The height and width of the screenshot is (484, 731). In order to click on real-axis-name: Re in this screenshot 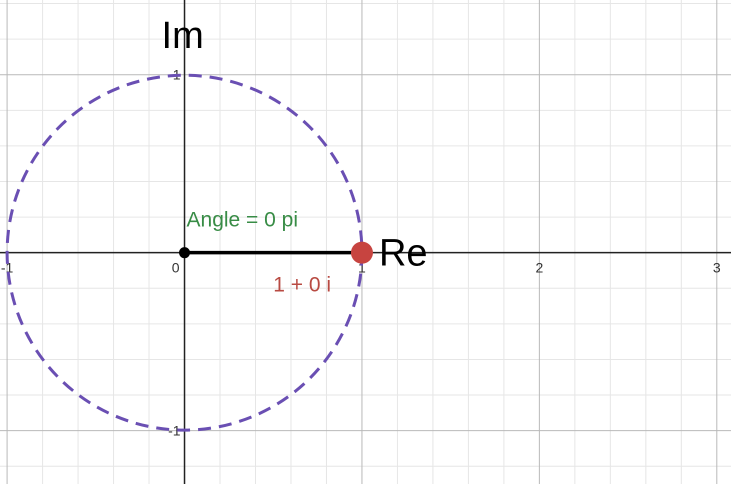, I will do `click(403, 254)`.